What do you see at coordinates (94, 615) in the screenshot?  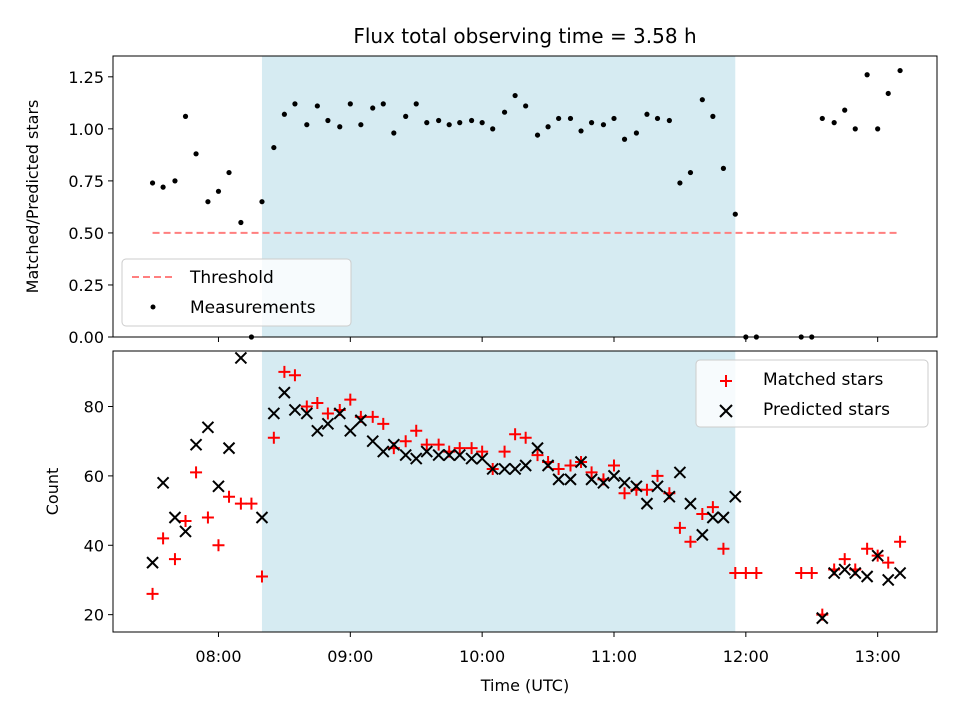 I see `y-tick-label: 20` at bounding box center [94, 615].